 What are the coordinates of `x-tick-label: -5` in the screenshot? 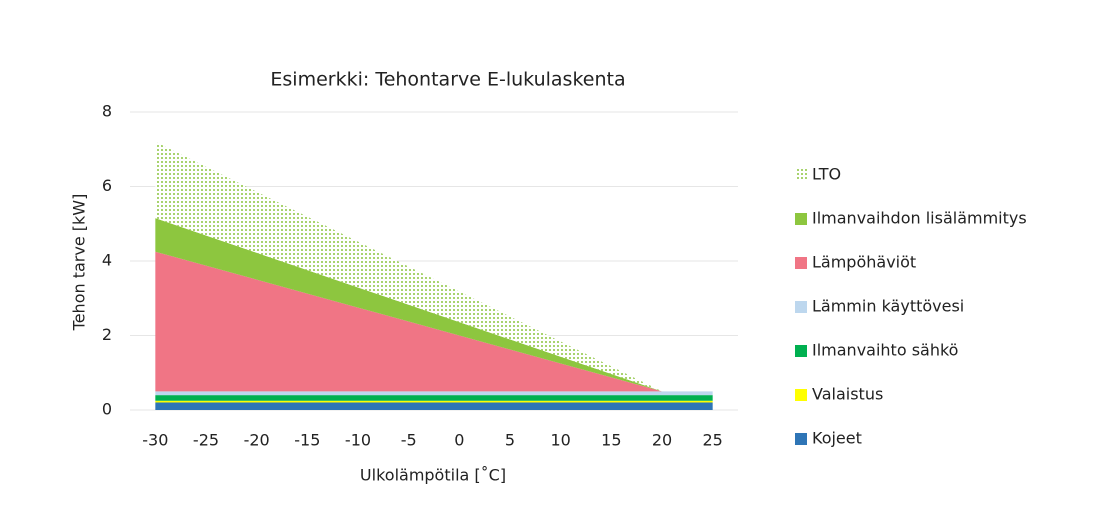 It's located at (409, 440).